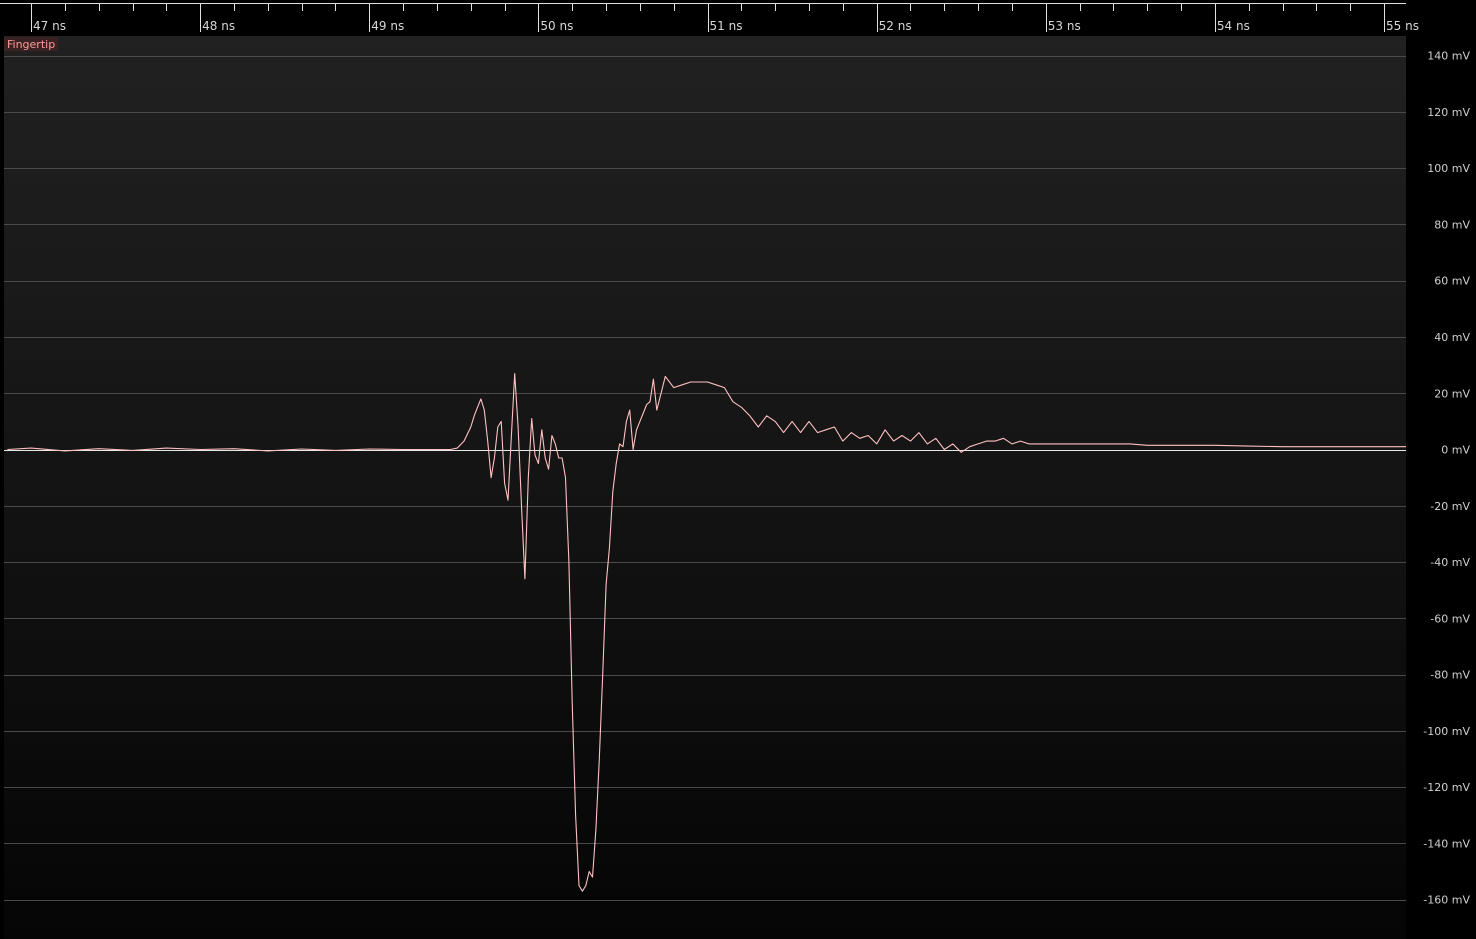 Image resolution: width=1476 pixels, height=939 pixels. I want to click on x-tick-label: 53 ns, so click(1064, 26).